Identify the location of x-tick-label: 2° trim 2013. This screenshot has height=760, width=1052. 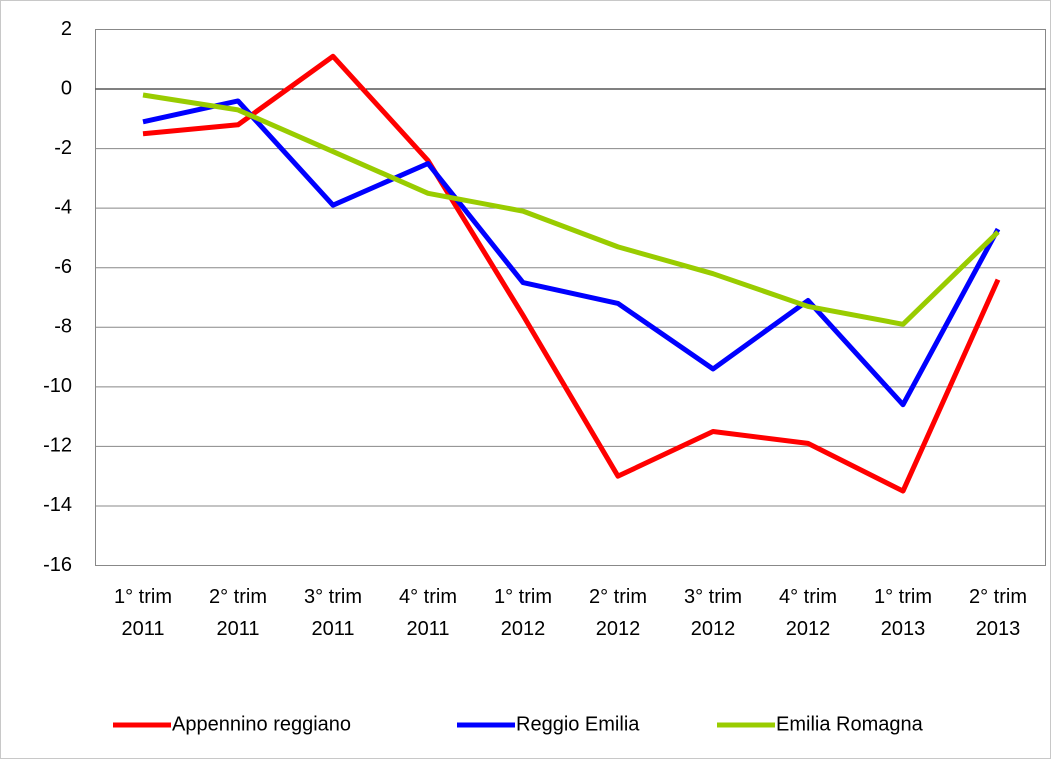
(998, 613).